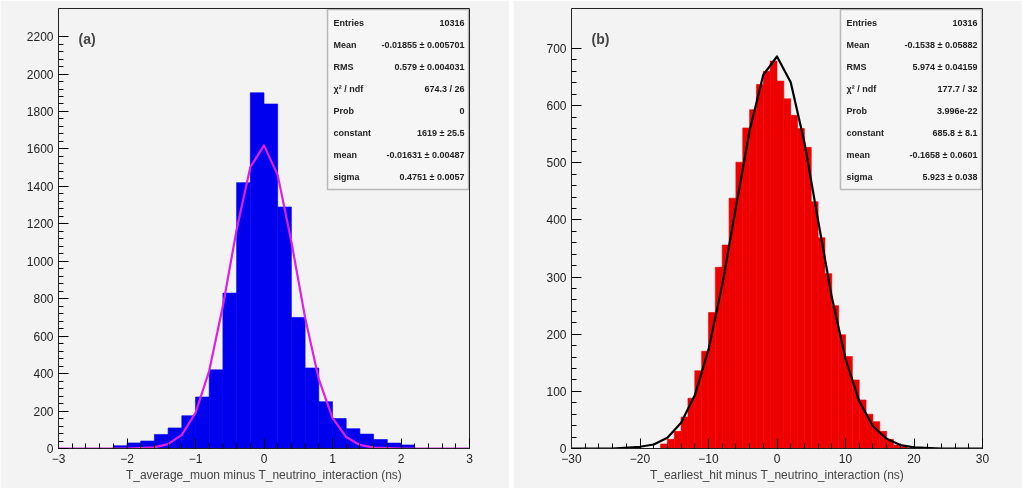 Image resolution: width=1022 pixels, height=490 pixels. I want to click on x-tick-label: 1, so click(333, 458).